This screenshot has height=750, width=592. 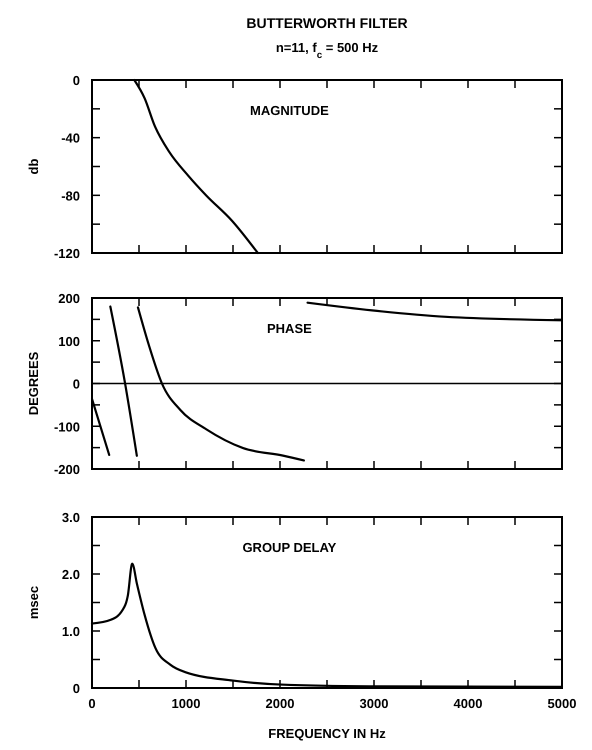 What do you see at coordinates (327, 23) in the screenshot?
I see `chart-title: BUTTERWORTH FILTER` at bounding box center [327, 23].